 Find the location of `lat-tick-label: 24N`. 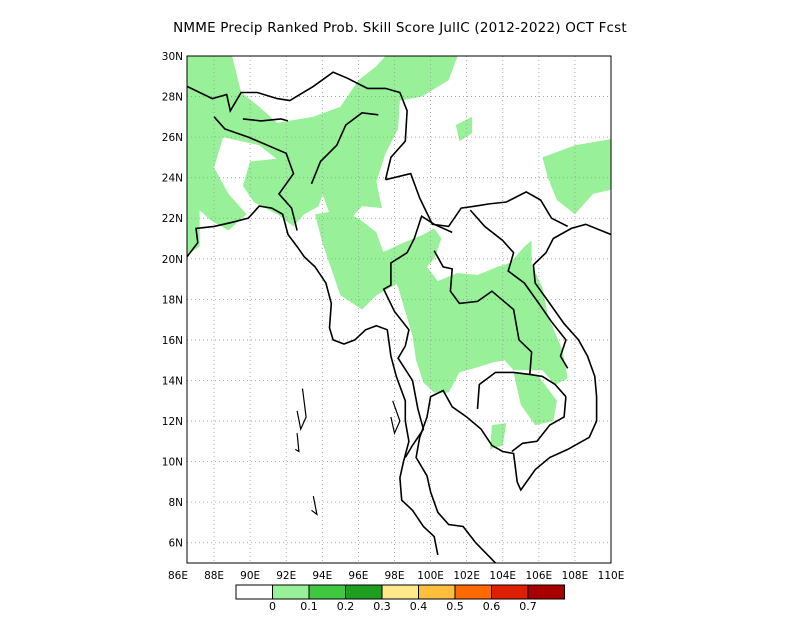

lat-tick-label: 24N is located at coordinates (172, 179).